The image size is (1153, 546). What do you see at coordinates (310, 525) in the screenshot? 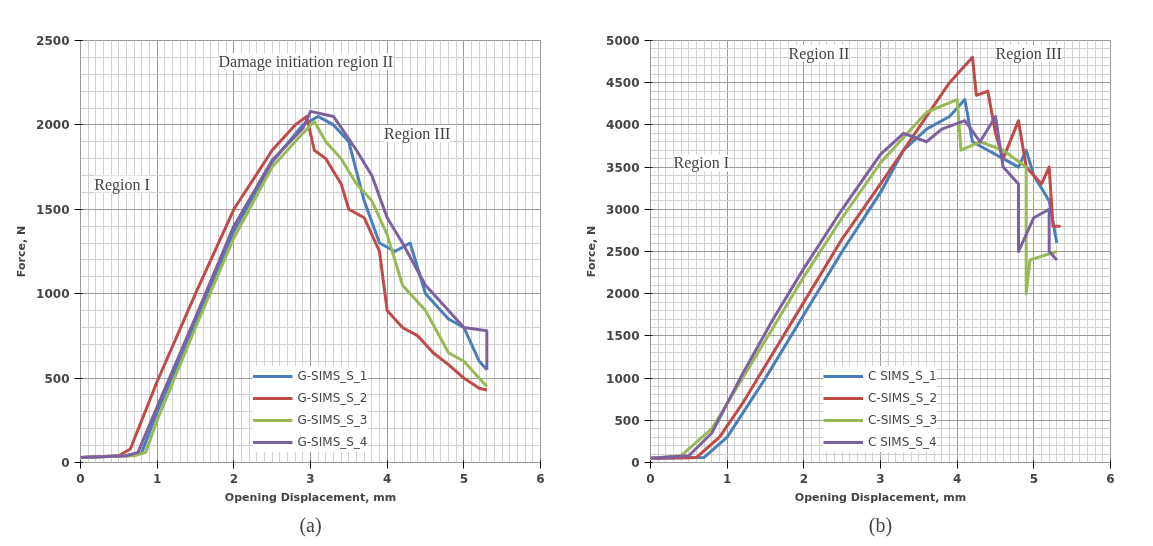
I see `text: (a)` at bounding box center [310, 525].